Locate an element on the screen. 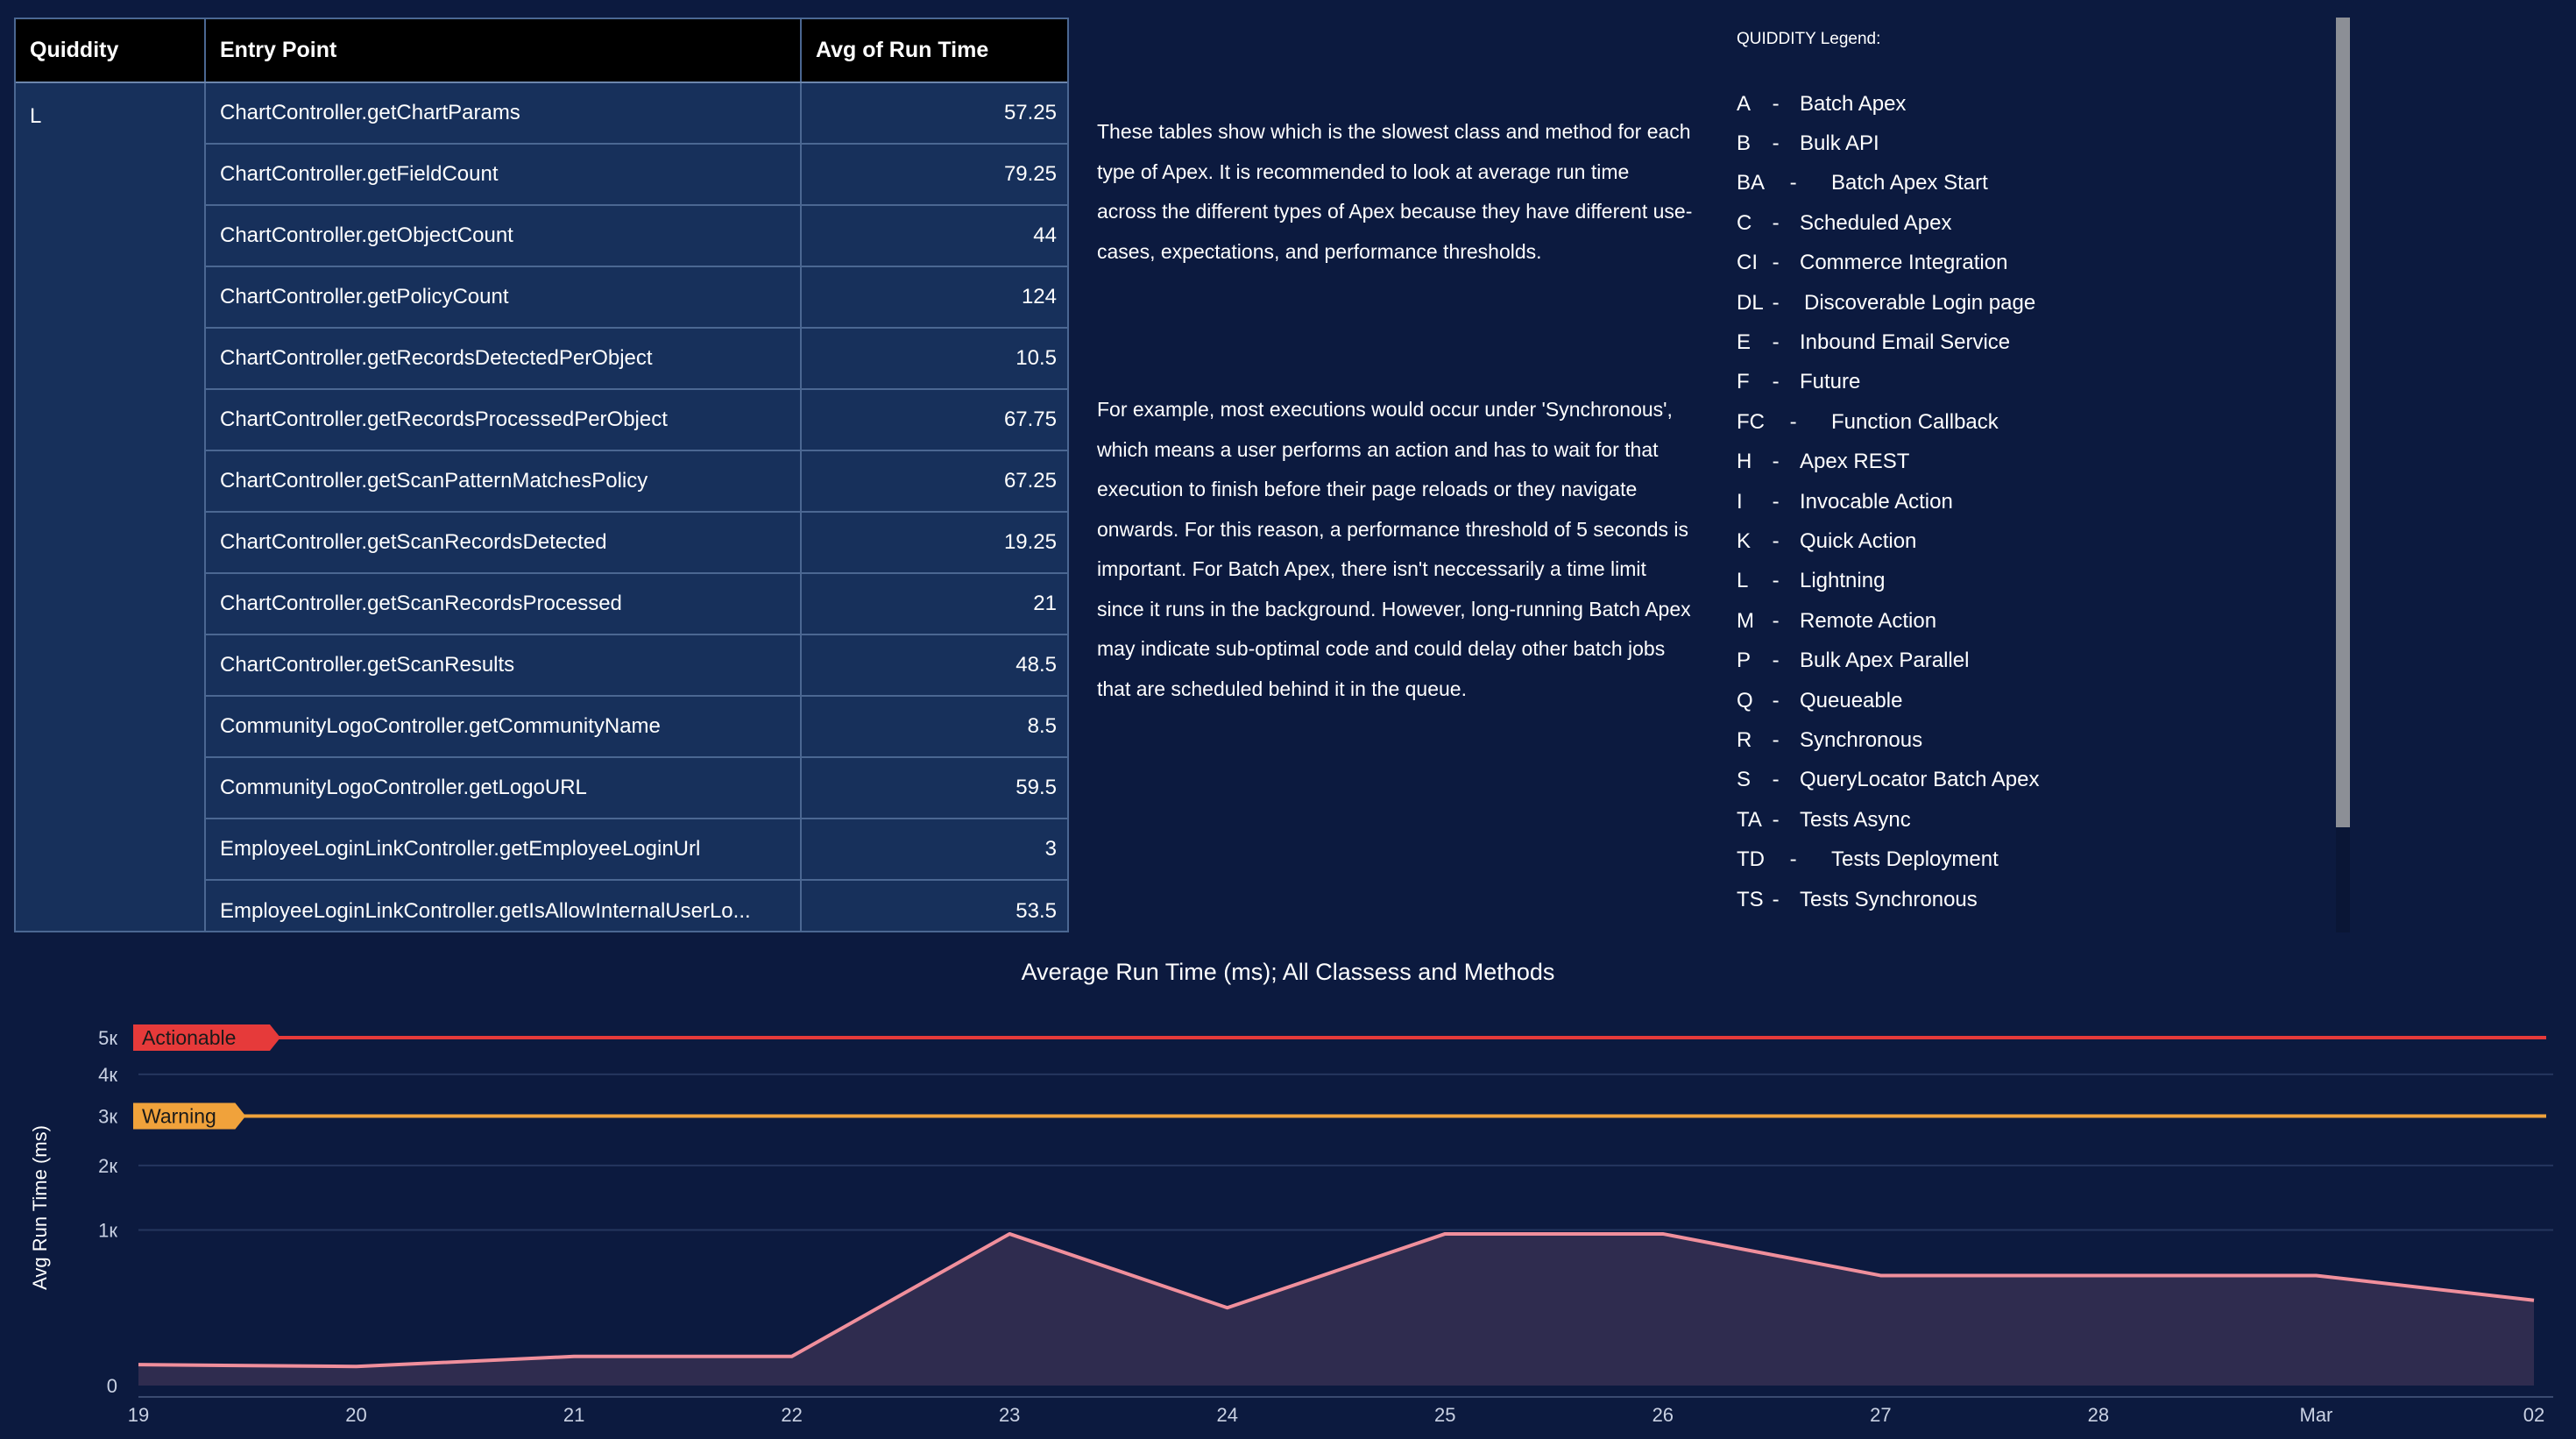  threshold-label: Warning is located at coordinates (179, 1115).